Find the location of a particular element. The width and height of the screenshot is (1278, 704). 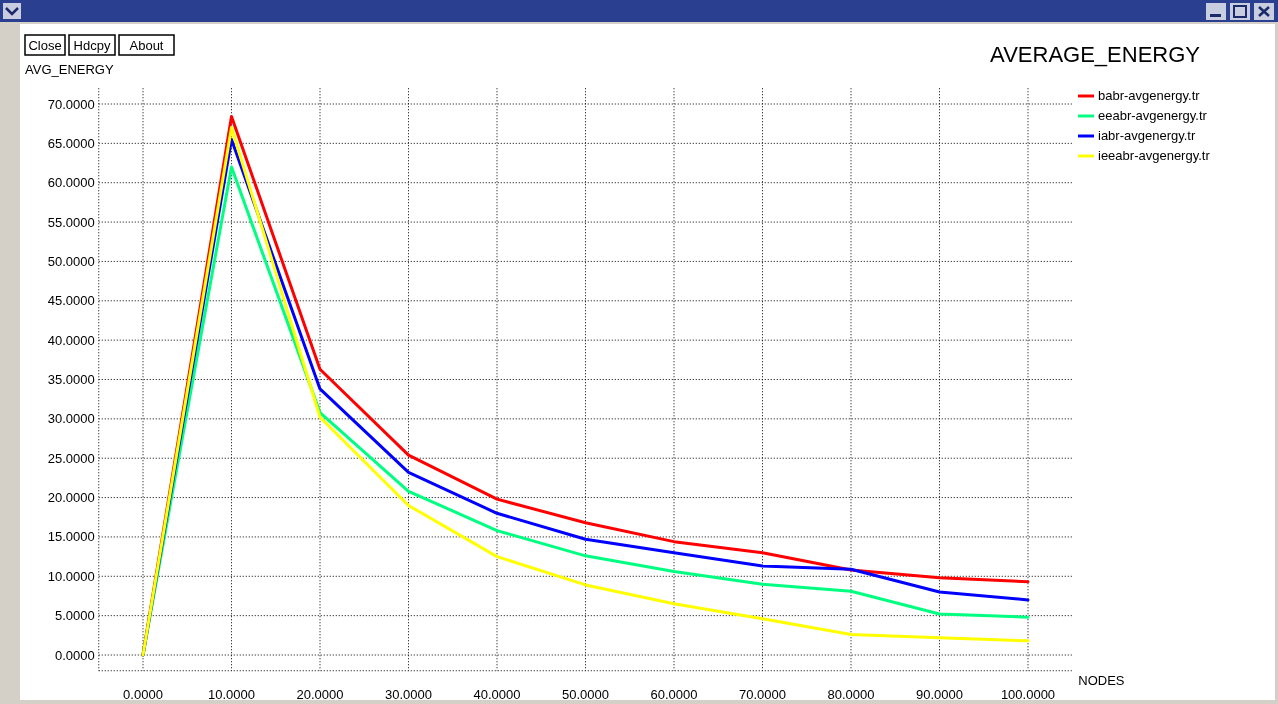

chart-title: AVERAGE_ENERGY is located at coordinates (1095, 54).